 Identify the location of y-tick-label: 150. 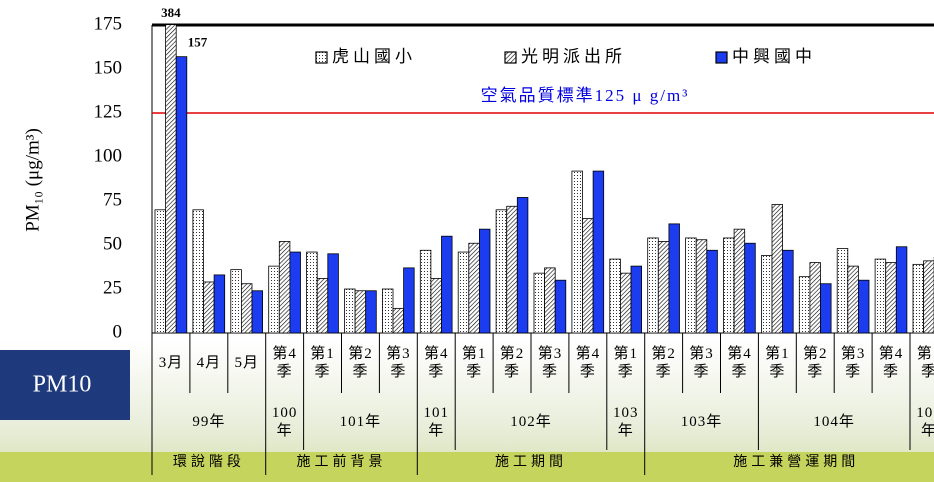
(108, 67).